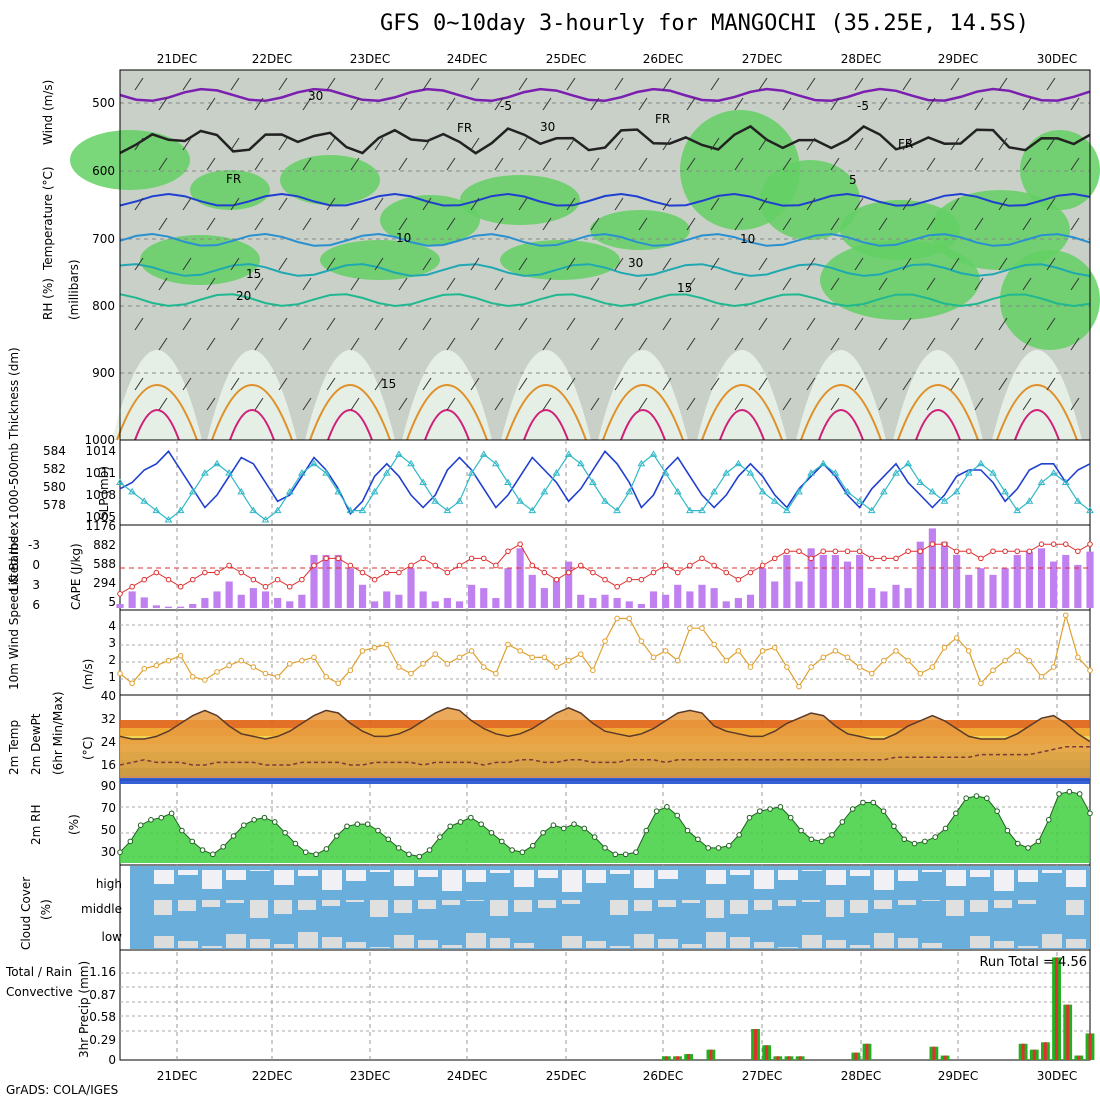  Describe the element at coordinates (103, 306) in the screenshot. I see `pressure-tick: 800` at that location.